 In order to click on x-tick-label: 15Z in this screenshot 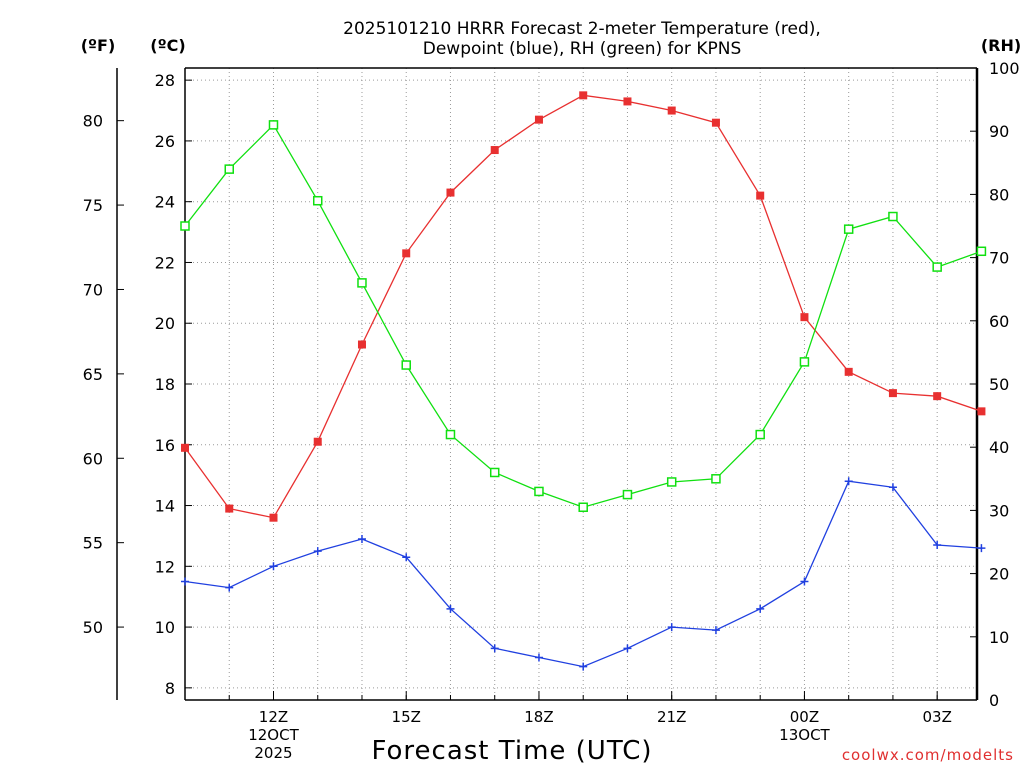, I will do `click(406, 717)`.